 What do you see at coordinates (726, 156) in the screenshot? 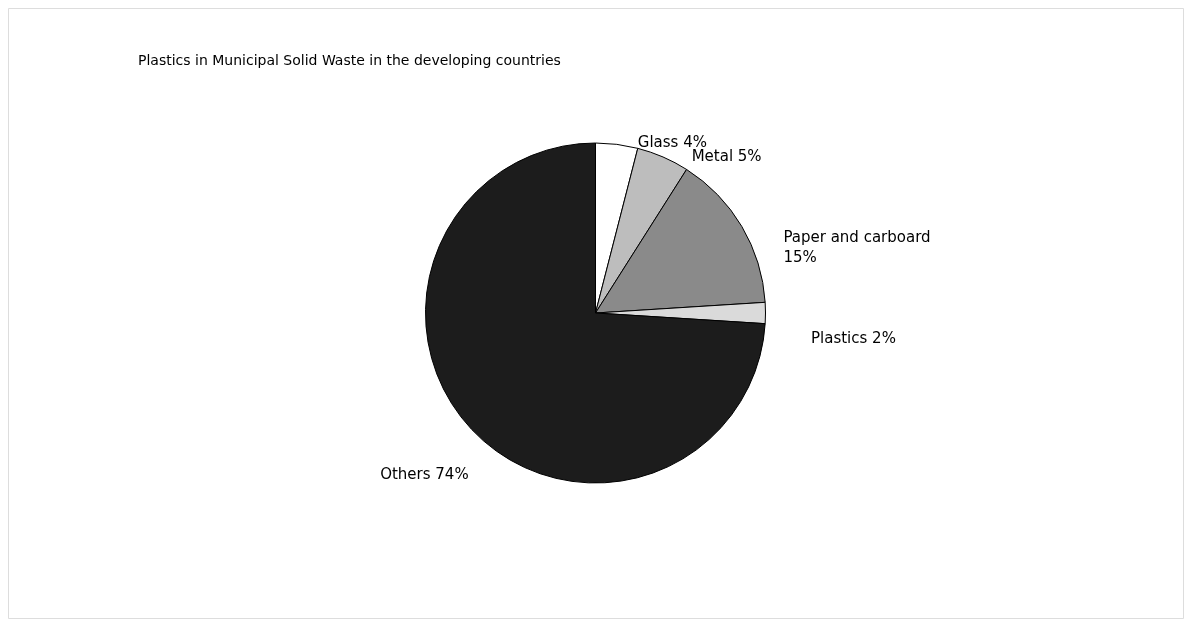
I see `slice-label: Metal 5%` at bounding box center [726, 156].